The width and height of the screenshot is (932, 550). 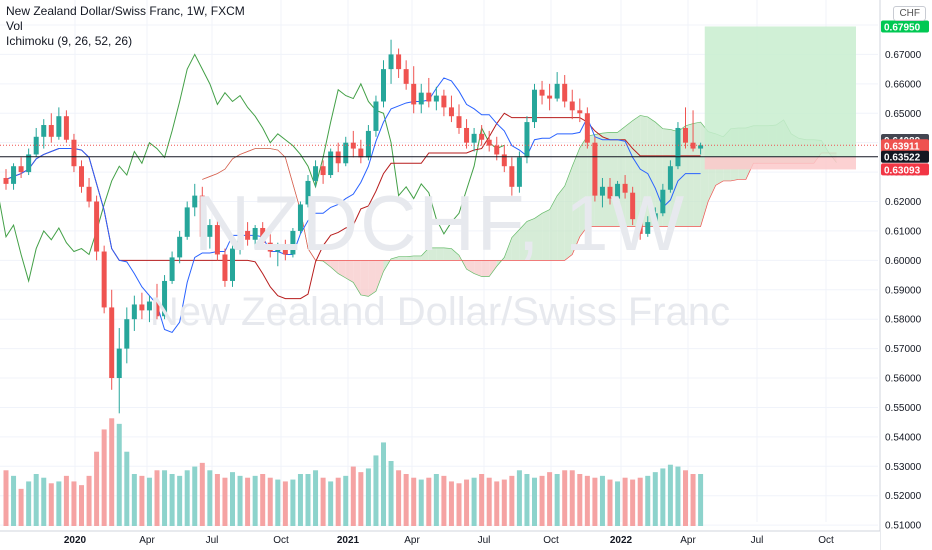 I want to click on legend-volume: Vol, so click(x=14, y=26).